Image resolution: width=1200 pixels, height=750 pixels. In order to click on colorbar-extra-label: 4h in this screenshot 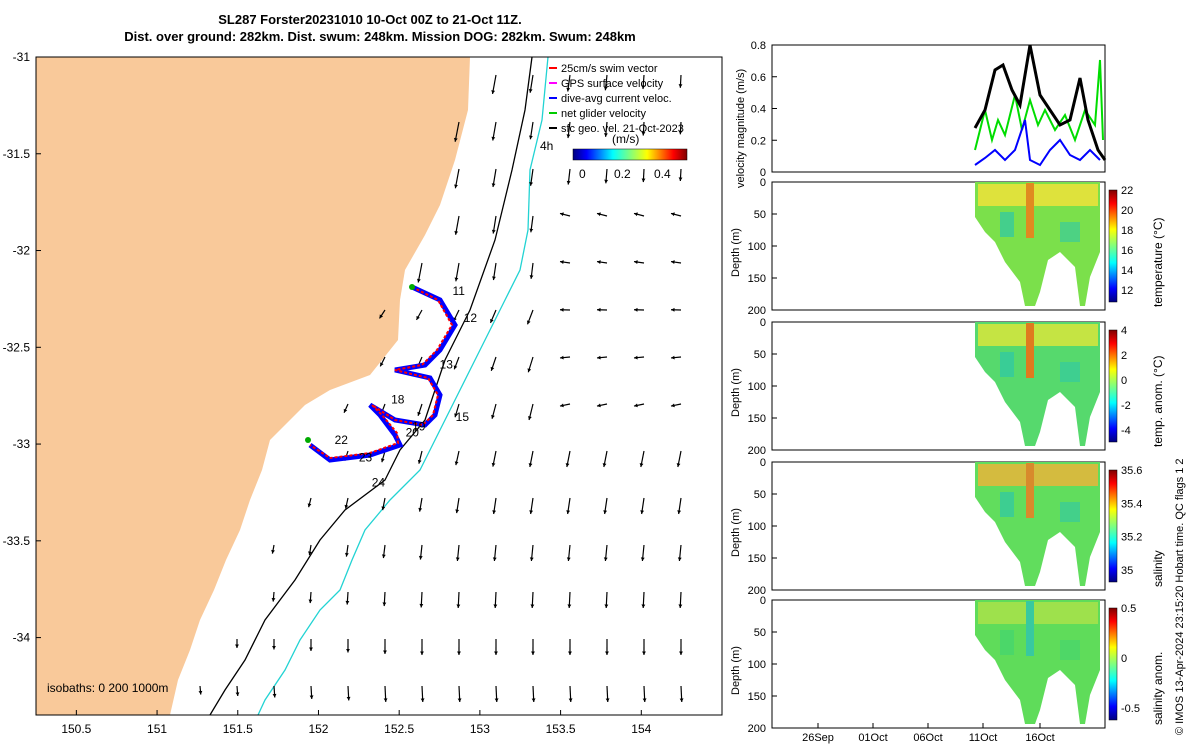, I will do `click(546, 146)`.